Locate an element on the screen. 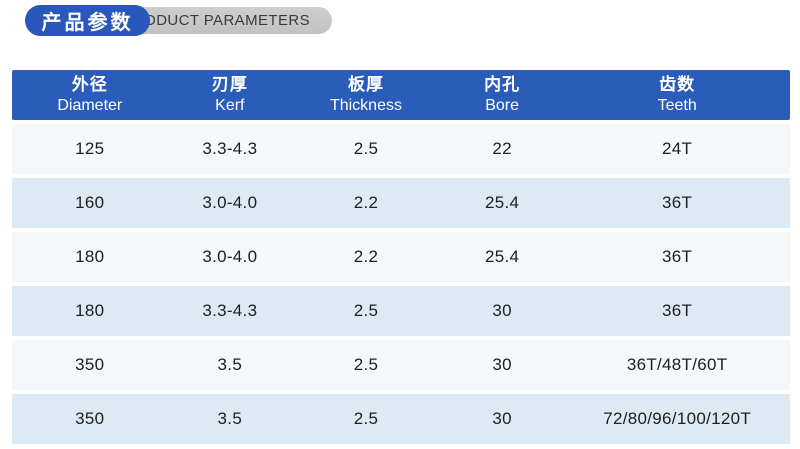 The height and width of the screenshot is (449, 800). column-header-bore: 内孔 Bore is located at coordinates (502, 94).